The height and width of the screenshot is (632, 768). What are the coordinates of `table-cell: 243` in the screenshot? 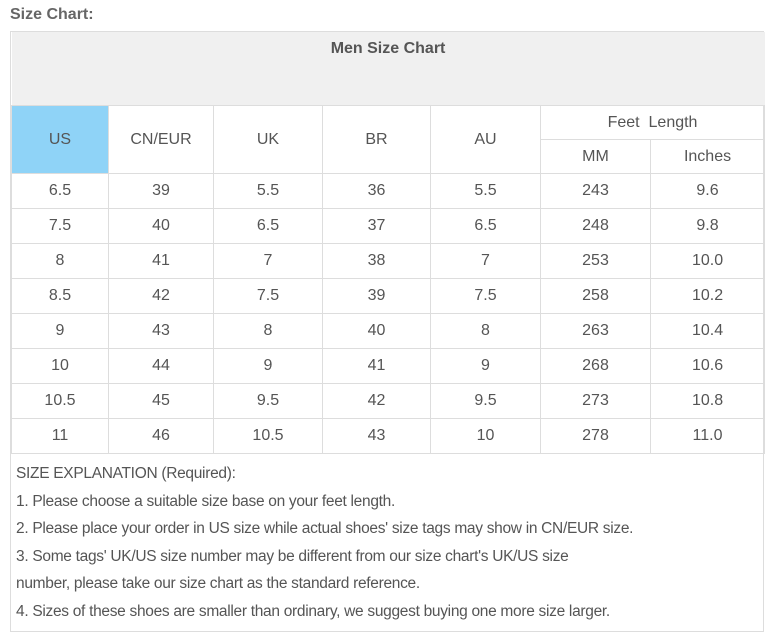 It's located at (595, 191).